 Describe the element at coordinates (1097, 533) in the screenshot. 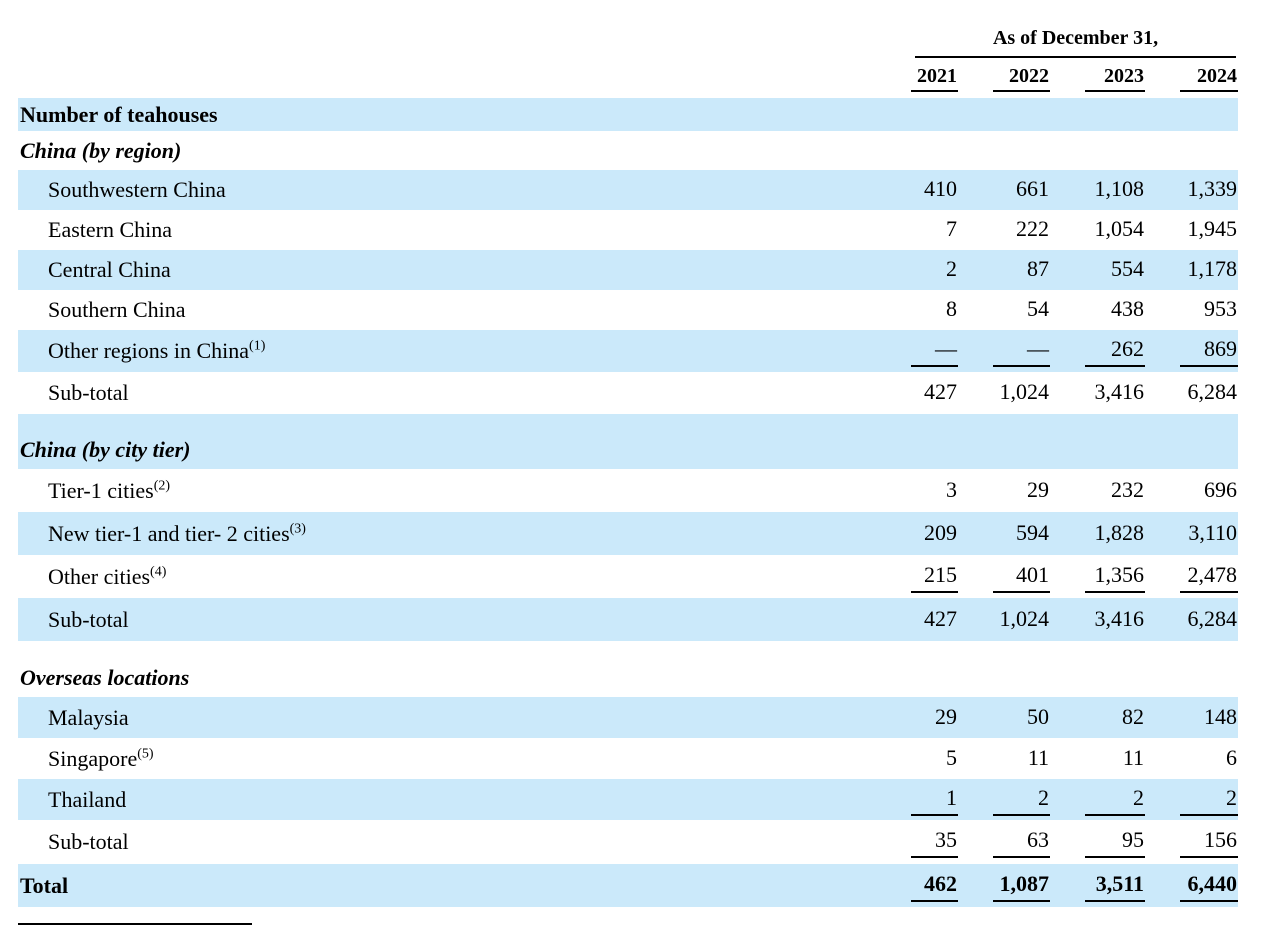

I see `value-cell: 1,828` at that location.